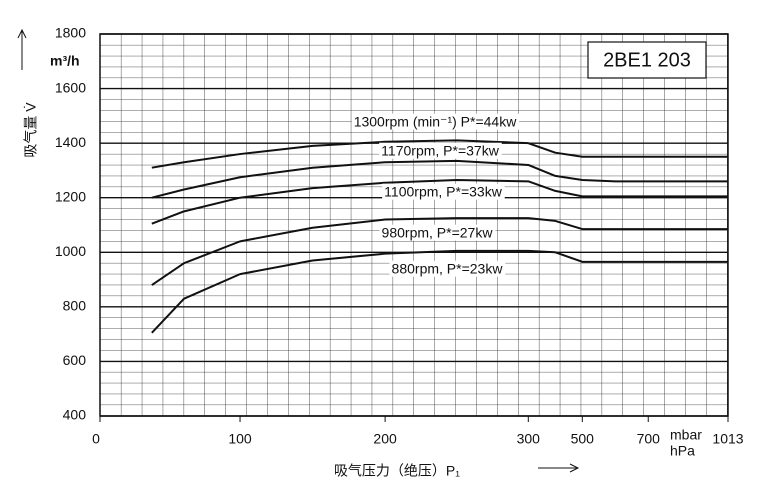 The height and width of the screenshot is (498, 764). I want to click on series-label: 880rpm, P*=23kw, so click(448, 269).